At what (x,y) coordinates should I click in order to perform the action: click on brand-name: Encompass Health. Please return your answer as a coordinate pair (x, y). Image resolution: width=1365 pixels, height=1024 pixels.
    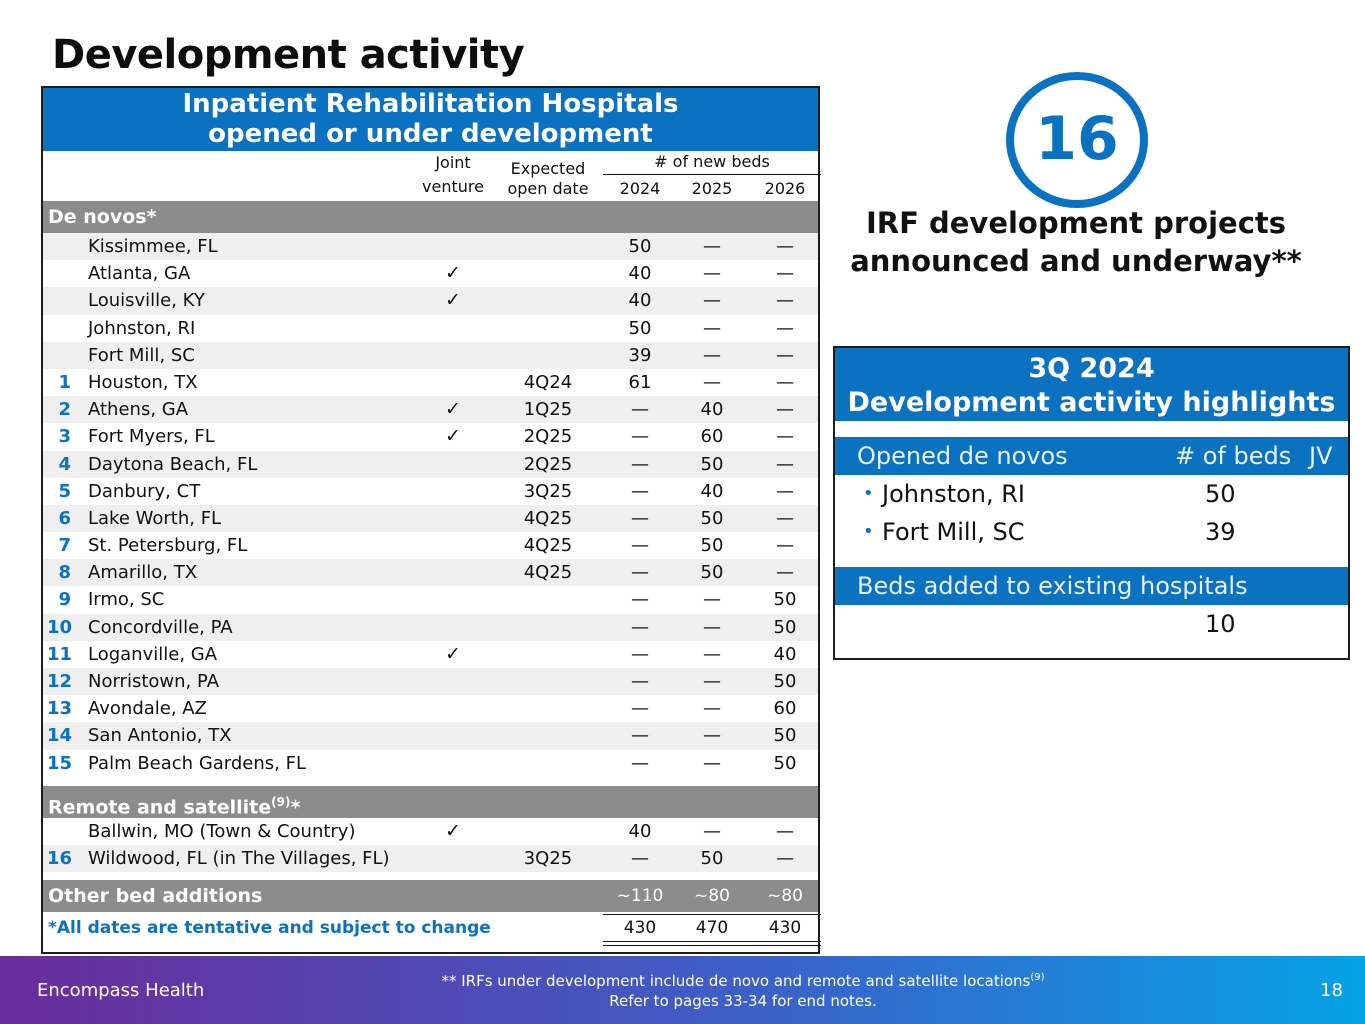
    Looking at the image, I should click on (121, 990).